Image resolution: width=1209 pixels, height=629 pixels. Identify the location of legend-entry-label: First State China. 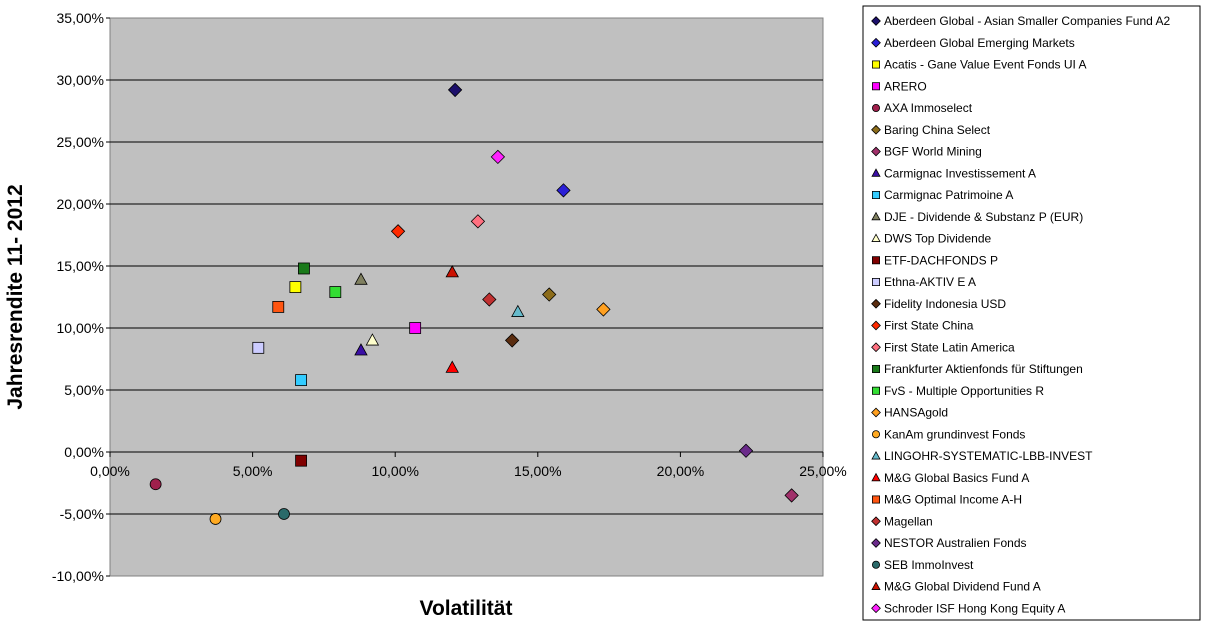
(929, 326).